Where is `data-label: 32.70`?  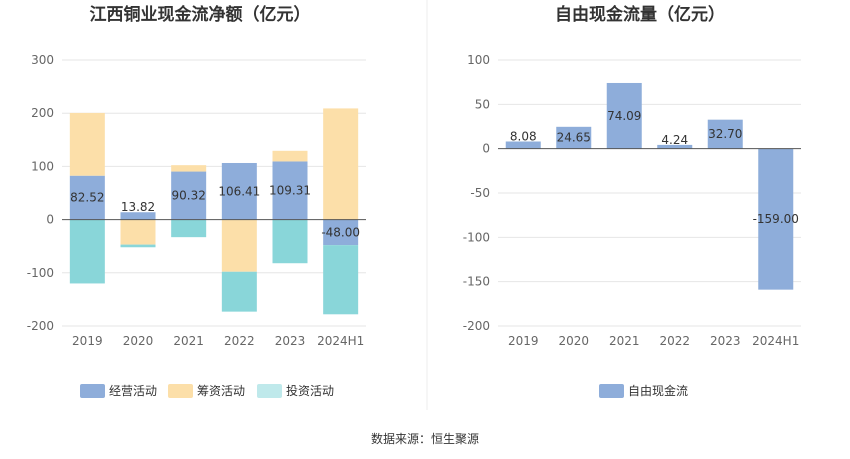
data-label: 32.70 is located at coordinates (725, 134).